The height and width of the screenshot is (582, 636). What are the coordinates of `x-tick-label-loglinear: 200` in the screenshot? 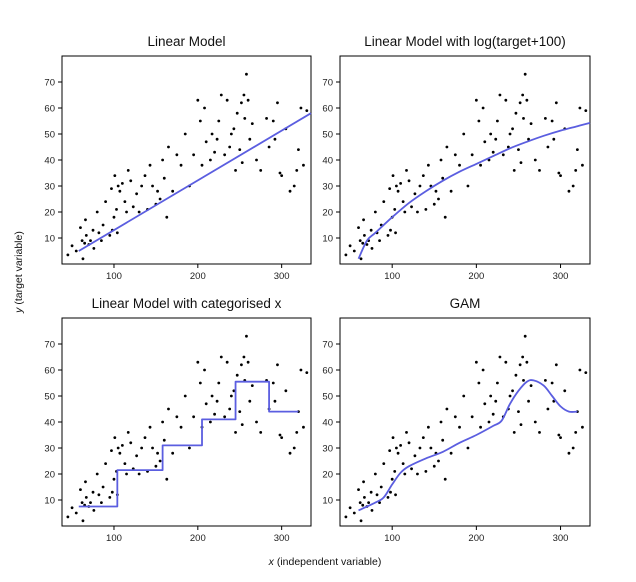 It's located at (476, 276).